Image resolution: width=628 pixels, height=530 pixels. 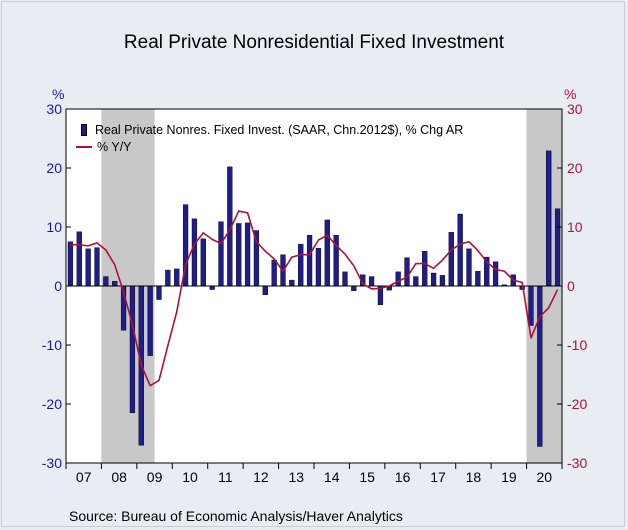 I want to click on legend-label-line: % Y/Y, so click(x=114, y=146).